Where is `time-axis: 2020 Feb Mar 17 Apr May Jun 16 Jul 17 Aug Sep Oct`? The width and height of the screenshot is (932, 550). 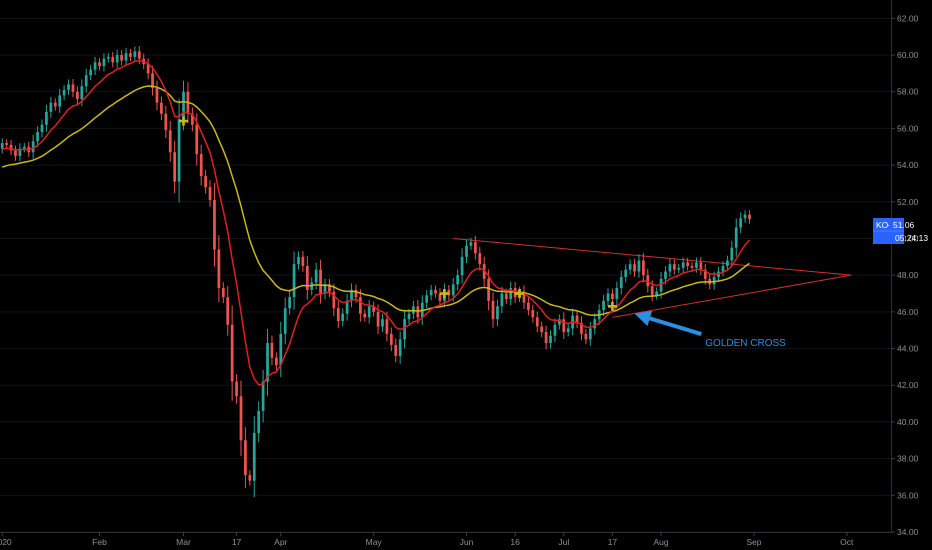
time-axis: 2020 Feb Mar 17 Apr May Jun 16 Jul 17 Aug Sep Oct is located at coordinates (427, 539).